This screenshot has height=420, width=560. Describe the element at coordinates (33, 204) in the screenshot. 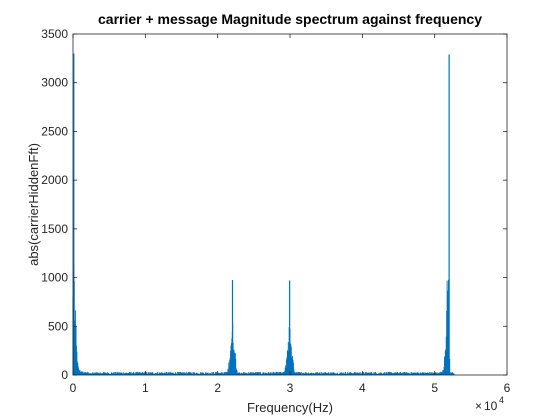

I see `y-axis-label: abs(carrierHiddenFft)` at that location.